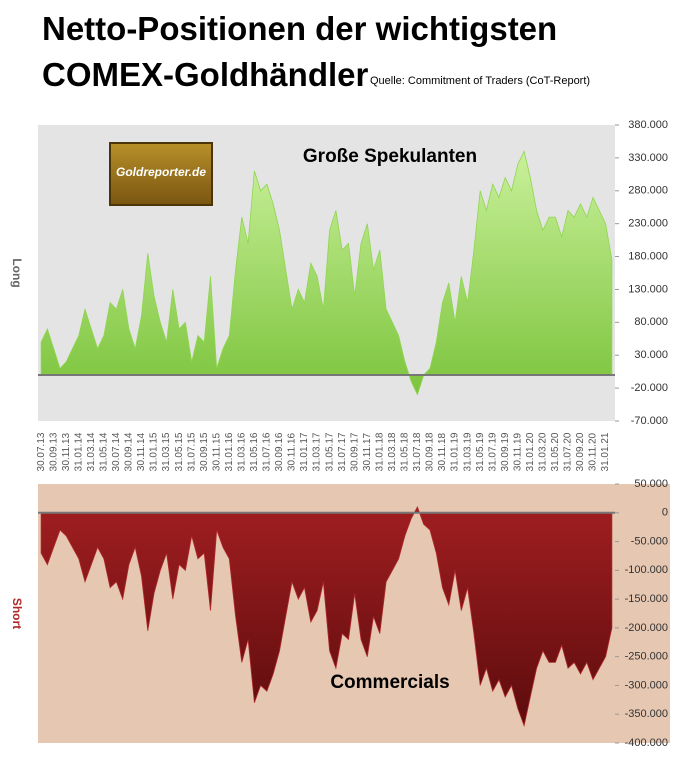 This screenshot has width=687, height=762. Describe the element at coordinates (205, 74) in the screenshot. I see `title: COMEX-Goldhändler` at that location.